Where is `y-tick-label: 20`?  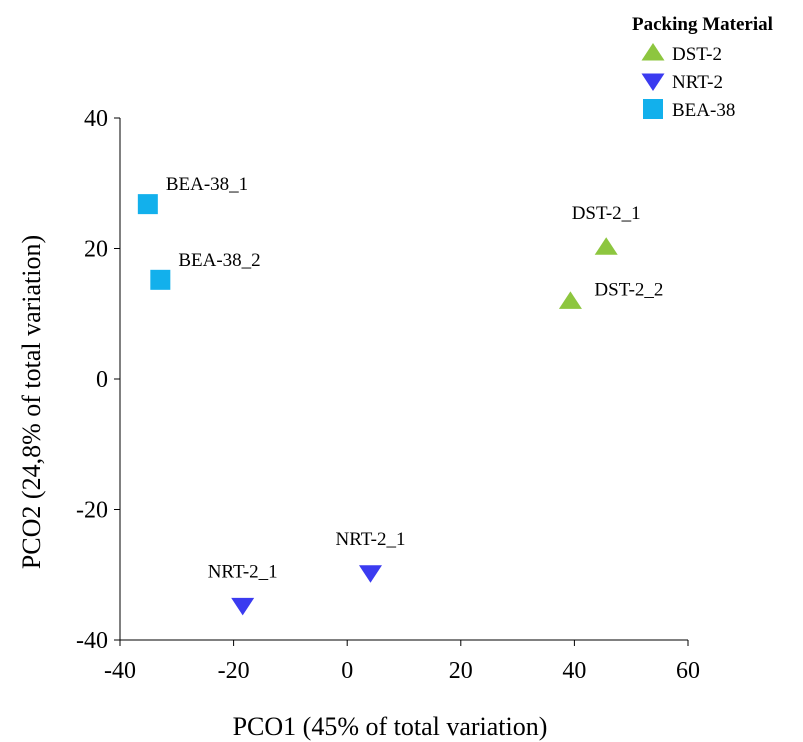 y-tick-label: 20 is located at coordinates (96, 250).